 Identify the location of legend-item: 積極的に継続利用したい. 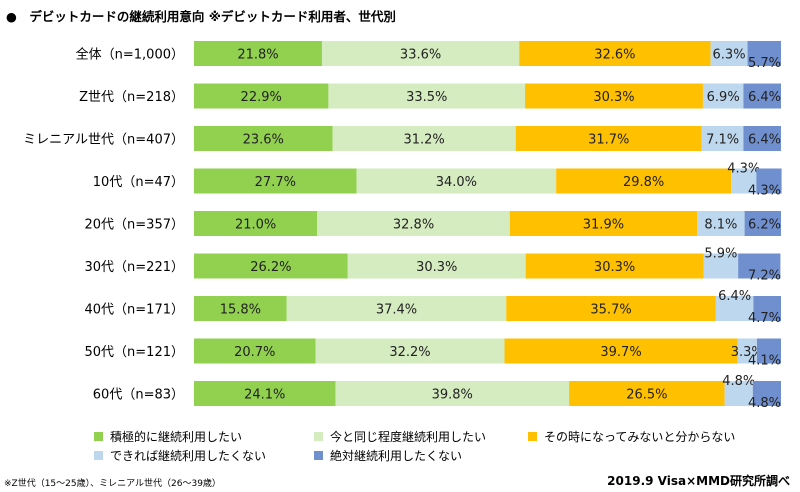
(168, 436).